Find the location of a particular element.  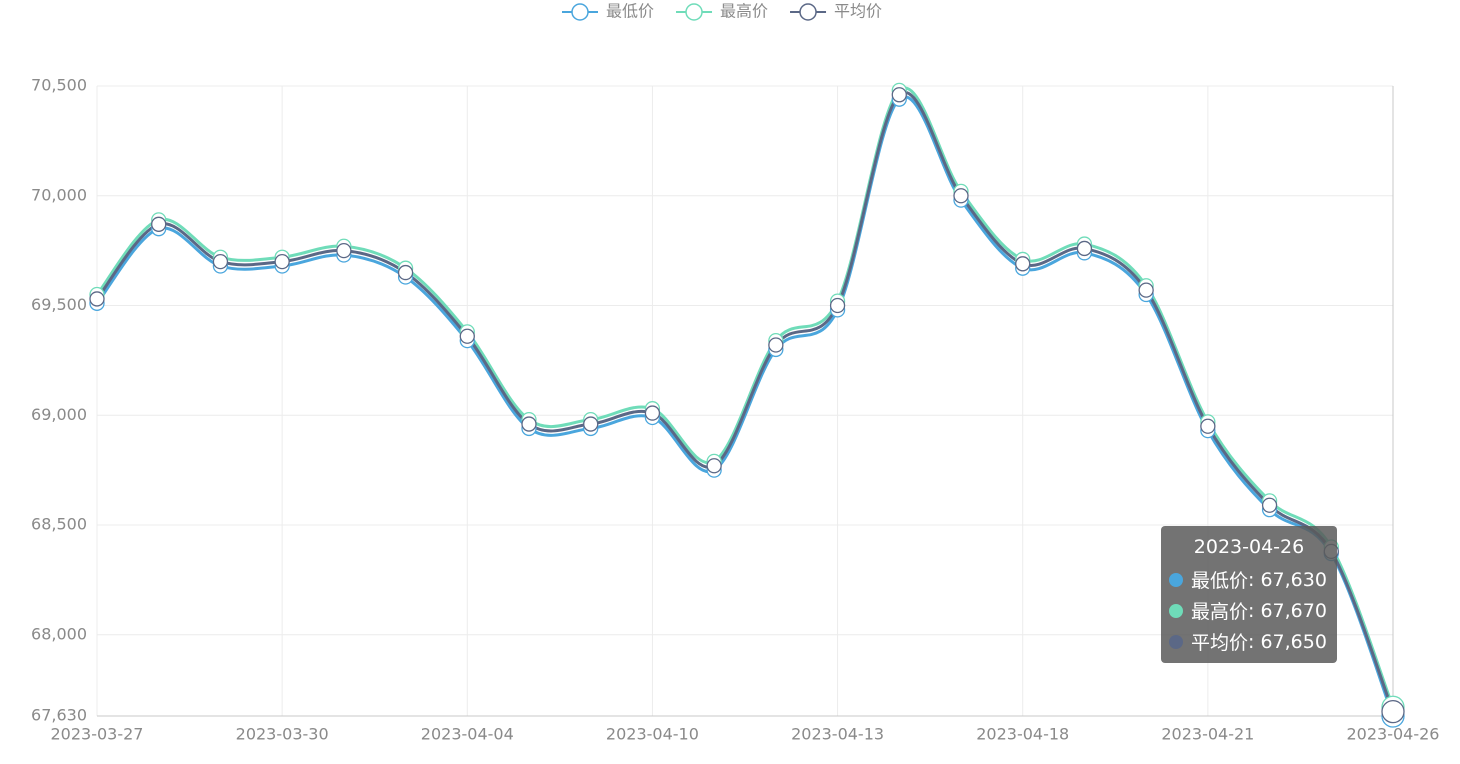

x-tick-label: 2023-04-04 is located at coordinates (467, 734).